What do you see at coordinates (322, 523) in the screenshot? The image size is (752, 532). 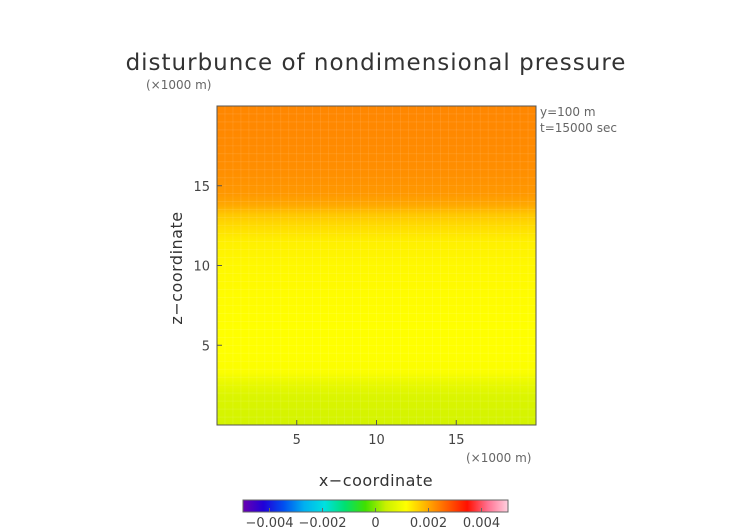 I see `colorbar-tick-label: −0.002` at bounding box center [322, 523].